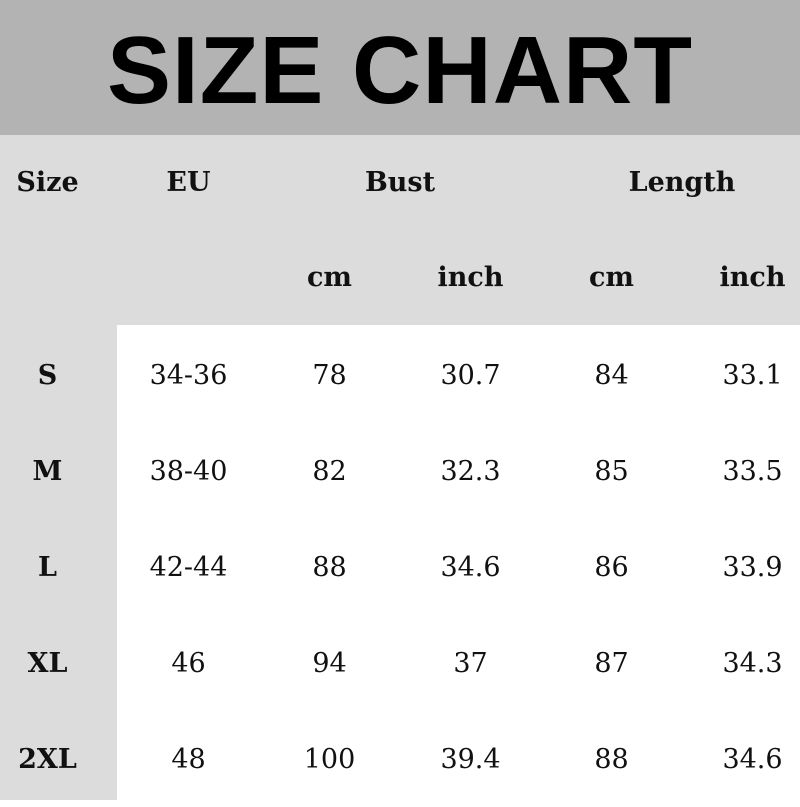 The height and width of the screenshot is (807, 800). What do you see at coordinates (752, 277) in the screenshot?
I see `header-length-inch: inch` at bounding box center [752, 277].